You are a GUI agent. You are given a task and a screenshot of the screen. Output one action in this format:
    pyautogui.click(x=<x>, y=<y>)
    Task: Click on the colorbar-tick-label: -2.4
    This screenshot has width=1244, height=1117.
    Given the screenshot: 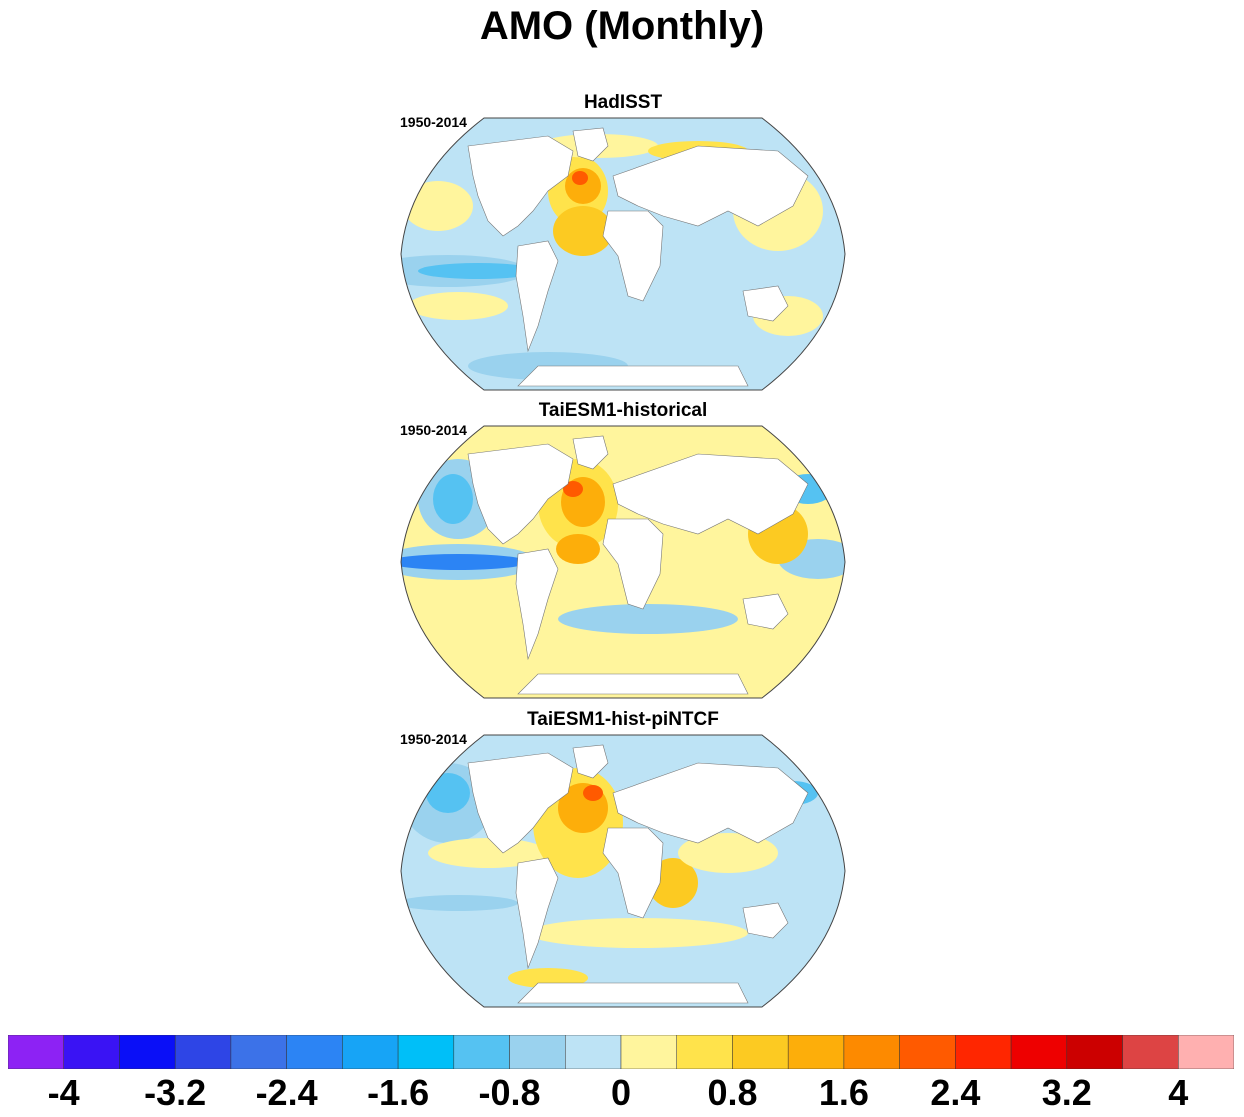 What is the action you would take?
    pyautogui.click(x=286, y=1092)
    